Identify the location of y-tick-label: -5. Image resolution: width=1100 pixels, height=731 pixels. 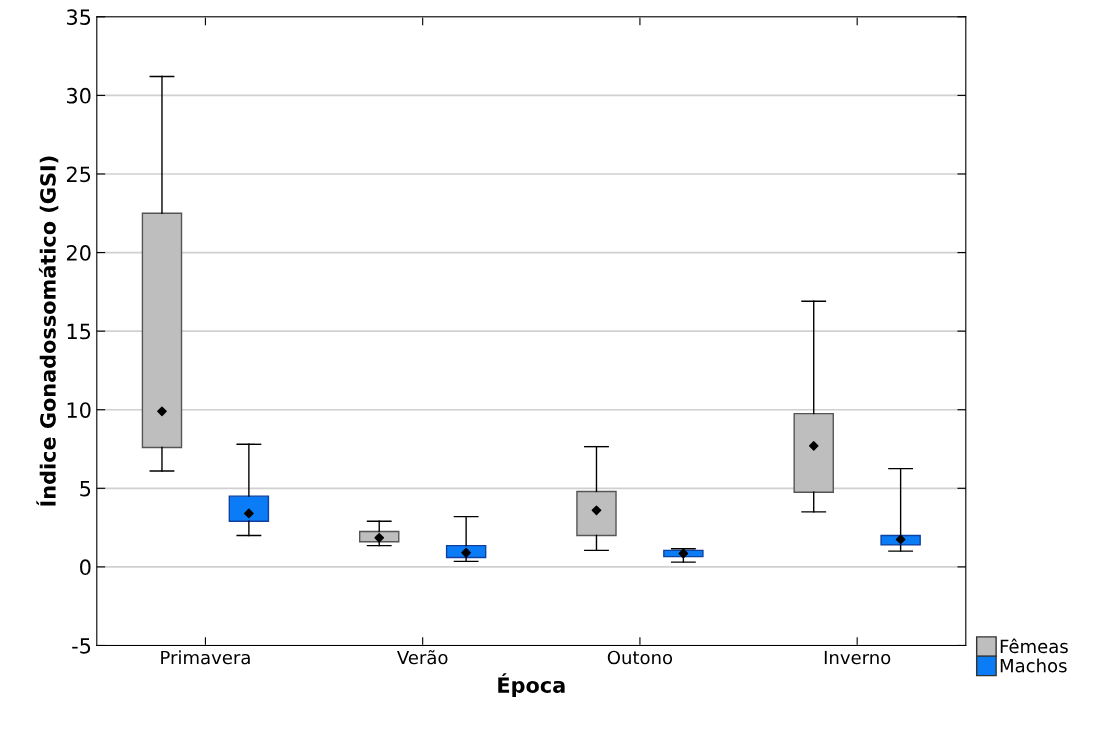
(81, 646).